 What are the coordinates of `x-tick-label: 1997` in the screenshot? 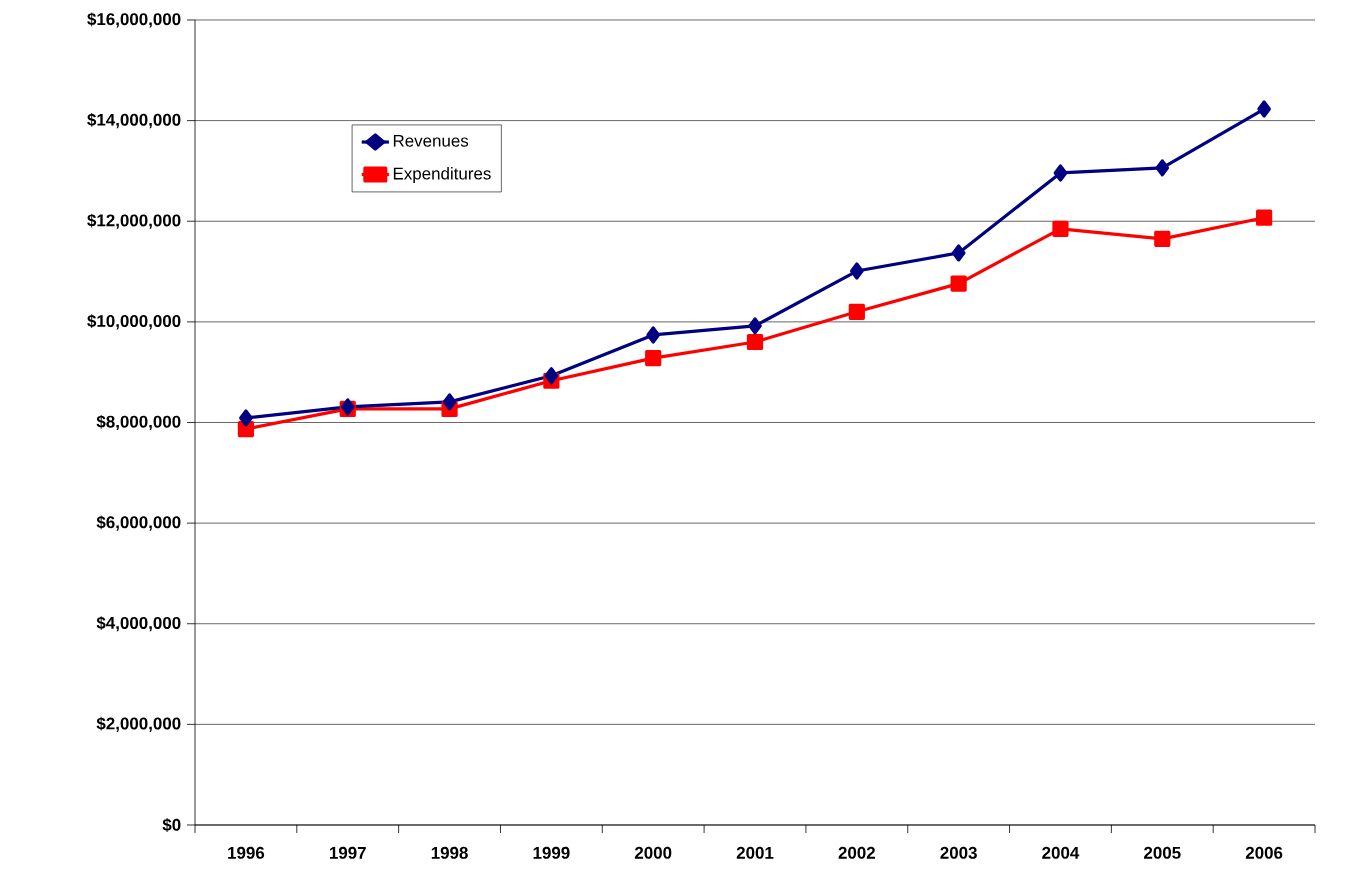 It's located at (347, 852).